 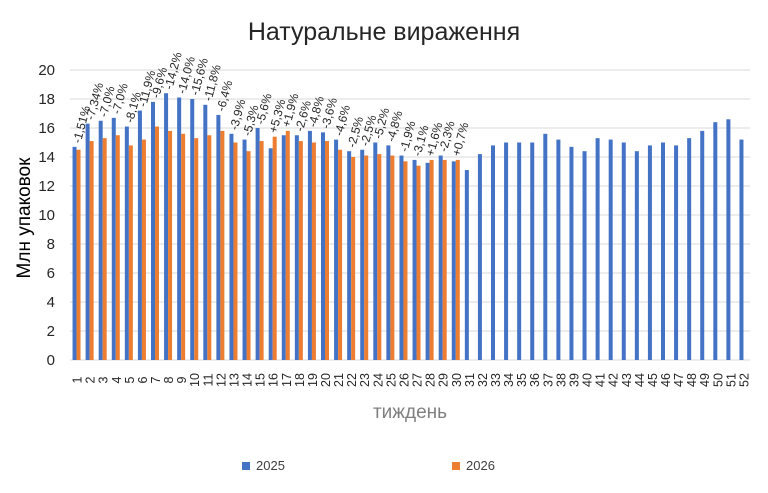 What do you see at coordinates (718, 380) in the screenshot?
I see `x-tick-label: 50` at bounding box center [718, 380].